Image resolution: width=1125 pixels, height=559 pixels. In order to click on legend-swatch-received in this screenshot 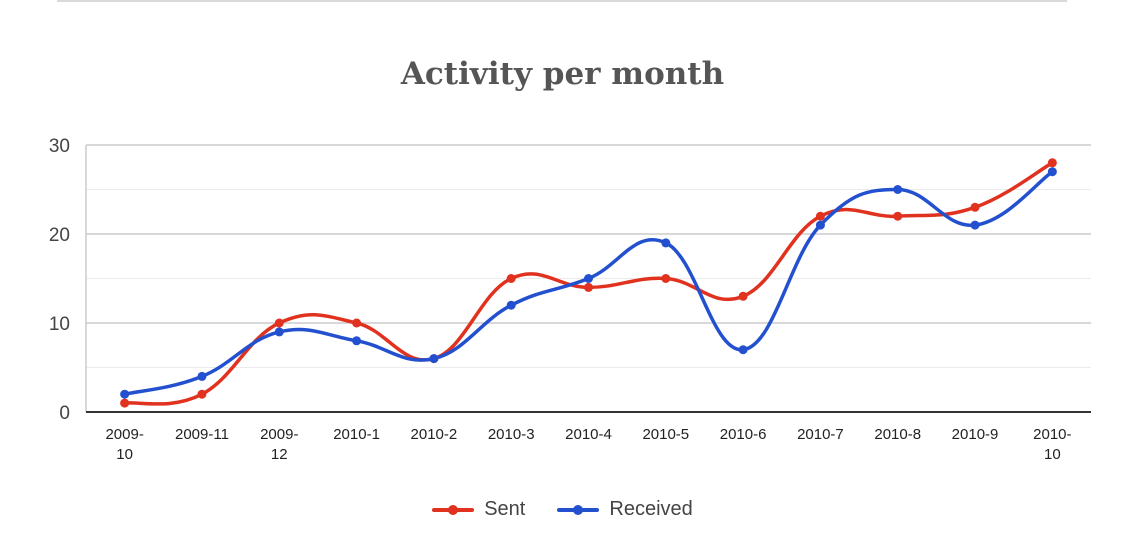, I will do `click(578, 509)`.